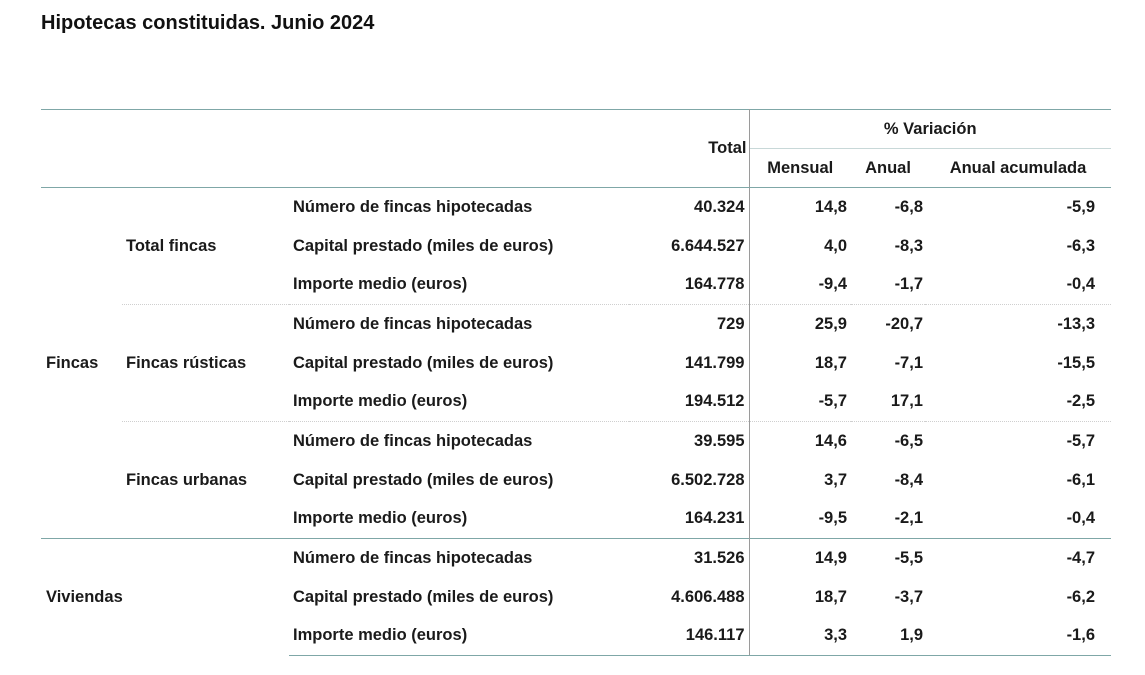  What do you see at coordinates (800, 636) in the screenshot?
I see `cell-mensual: 3,3` at bounding box center [800, 636].